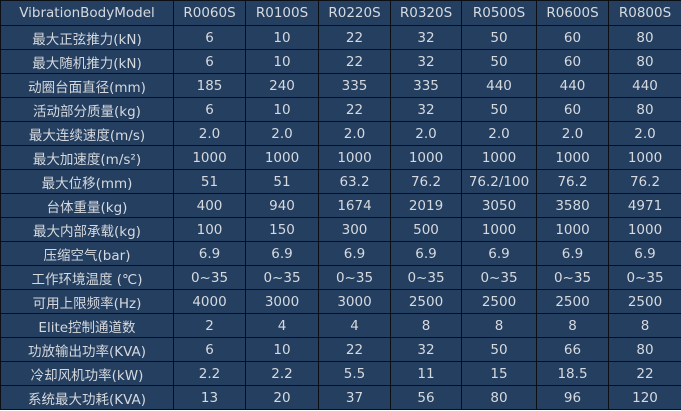 Image resolution: width=681 pixels, height=411 pixels. What do you see at coordinates (354, 373) in the screenshot?
I see `value-cell: 5.5` at bounding box center [354, 373].